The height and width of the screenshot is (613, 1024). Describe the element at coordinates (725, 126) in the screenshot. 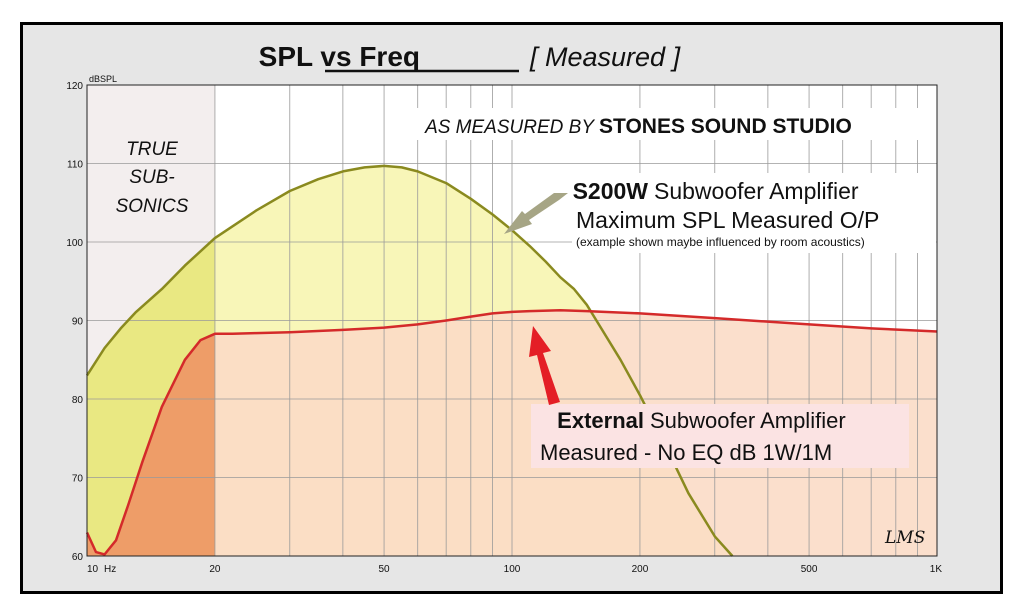

I see `header-note-studio: STONES SOUND STUDIO` at that location.